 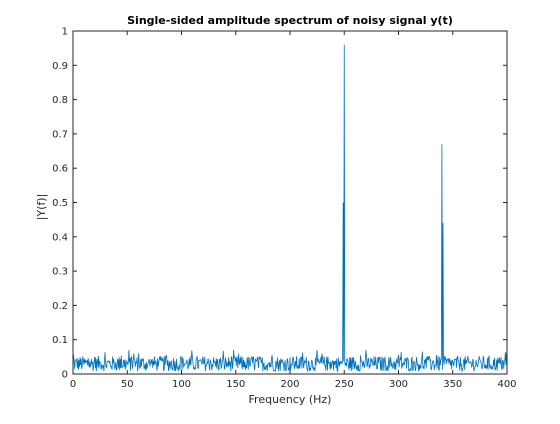 What do you see at coordinates (290, 399) in the screenshot?
I see `x-axis-label: Frequency (Hz)` at bounding box center [290, 399].